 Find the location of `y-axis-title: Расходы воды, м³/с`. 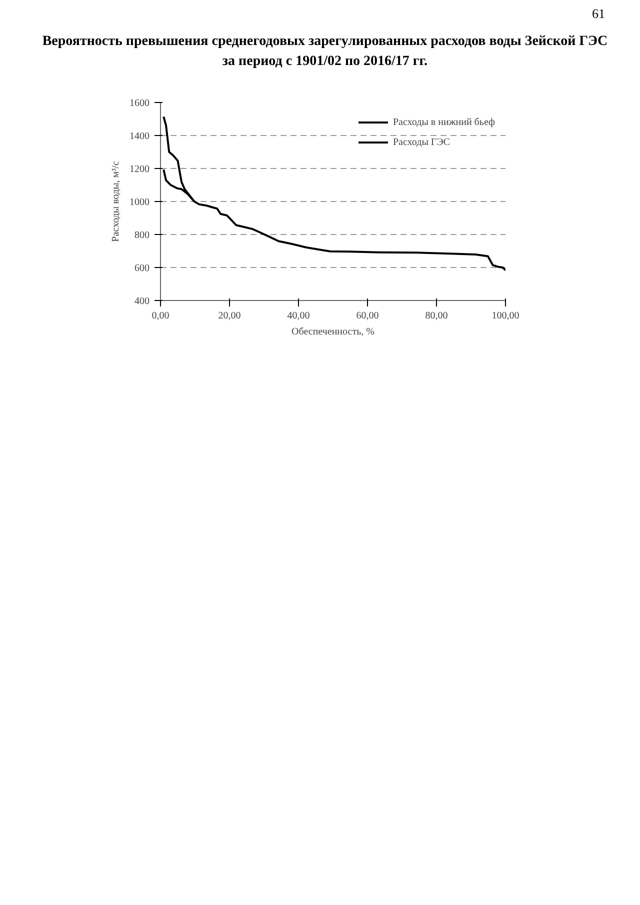

y-axis-title: Расходы воды, м³/с is located at coordinates (116, 201).